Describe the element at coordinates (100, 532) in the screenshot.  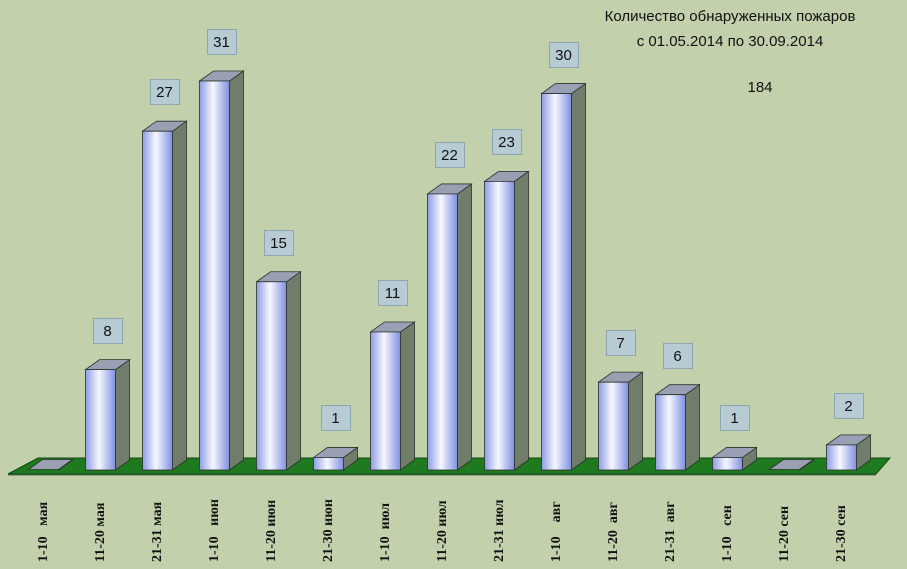
I see `x-tick-label: 11-20 мая` at that location.